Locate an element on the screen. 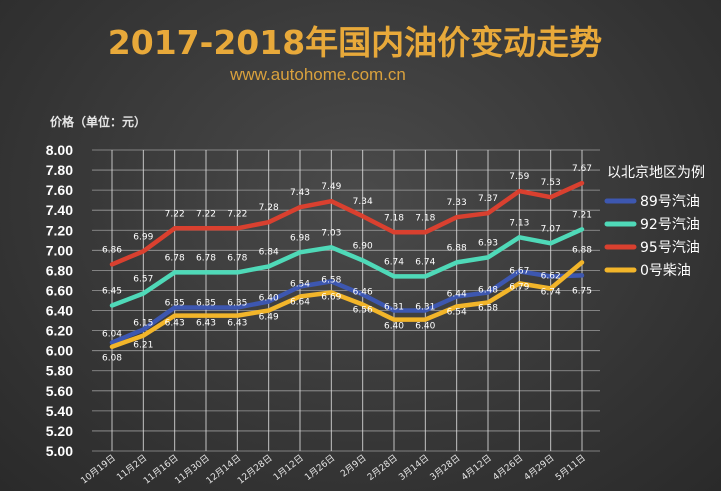 This screenshot has width=721, height=491. y-tick-label: 6.00 is located at coordinates (59, 351).